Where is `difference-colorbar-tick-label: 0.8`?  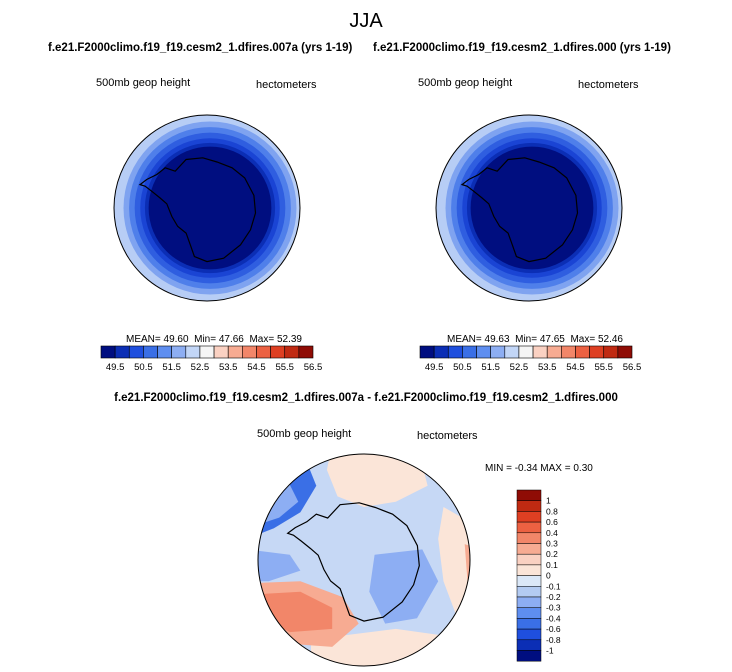 difference-colorbar-tick-label: 0.8 is located at coordinates (552, 511).